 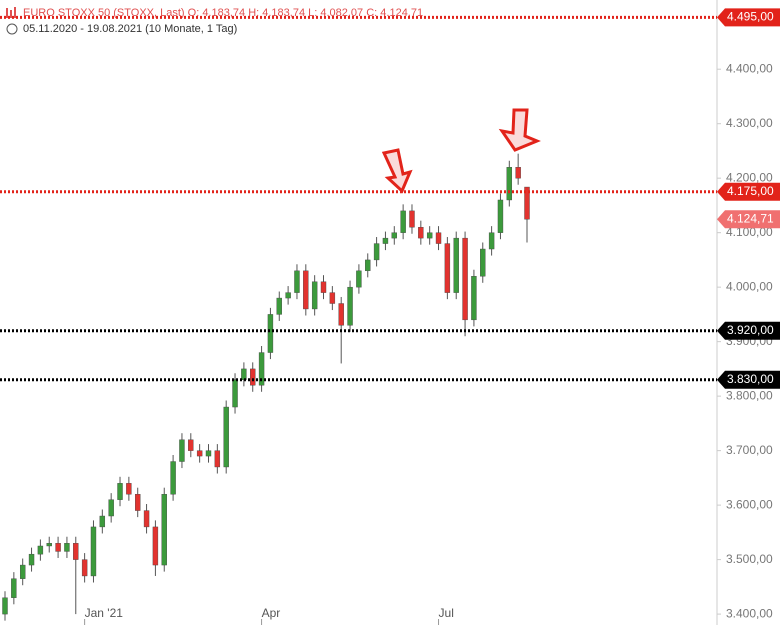 What do you see at coordinates (749, 504) in the screenshot?
I see `y-tick-label: 3.600,00` at bounding box center [749, 504].